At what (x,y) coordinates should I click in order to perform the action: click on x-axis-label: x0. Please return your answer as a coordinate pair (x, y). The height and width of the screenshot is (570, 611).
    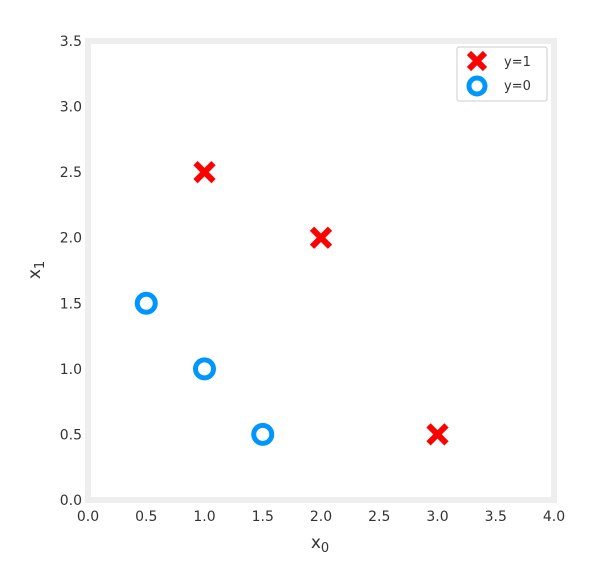
    Looking at the image, I should click on (320, 544).